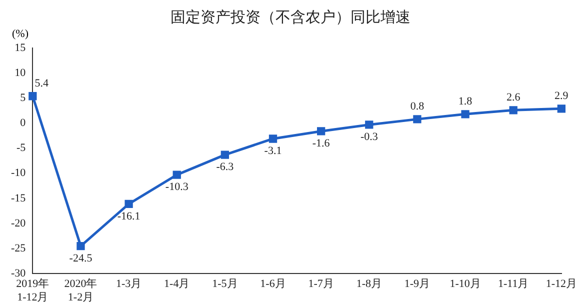 The image size is (581, 308). What do you see at coordinates (465, 102) in the screenshot?
I see `data-label: 1.8` at bounding box center [465, 102].